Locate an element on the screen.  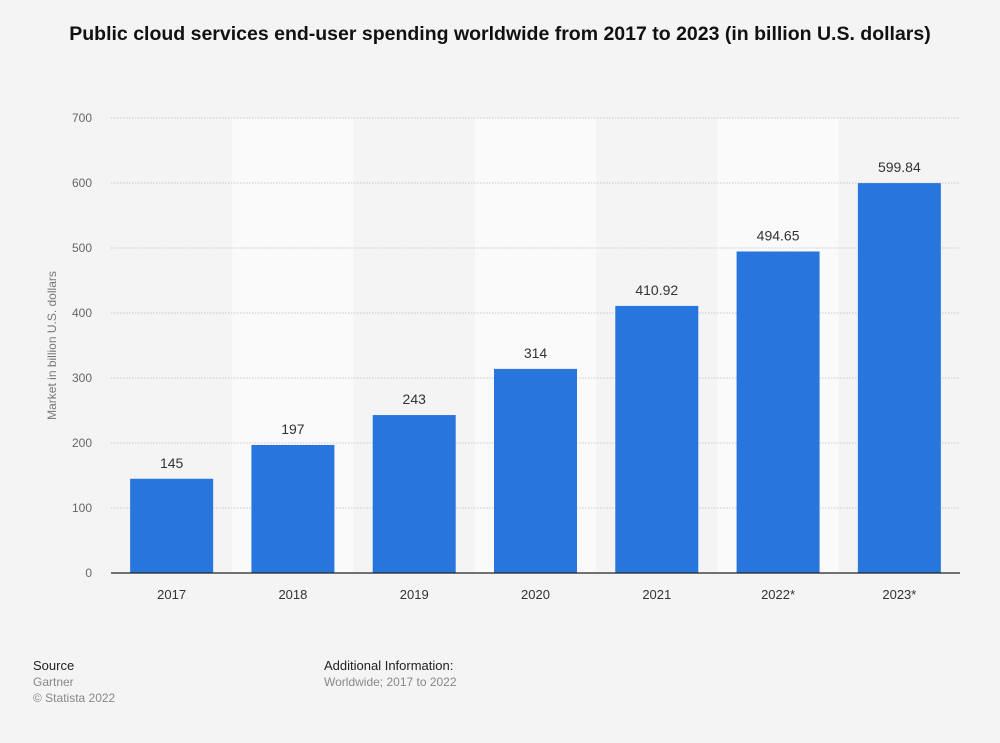
y-axis-label: Market in billion U.S. dollars is located at coordinates (52, 345).